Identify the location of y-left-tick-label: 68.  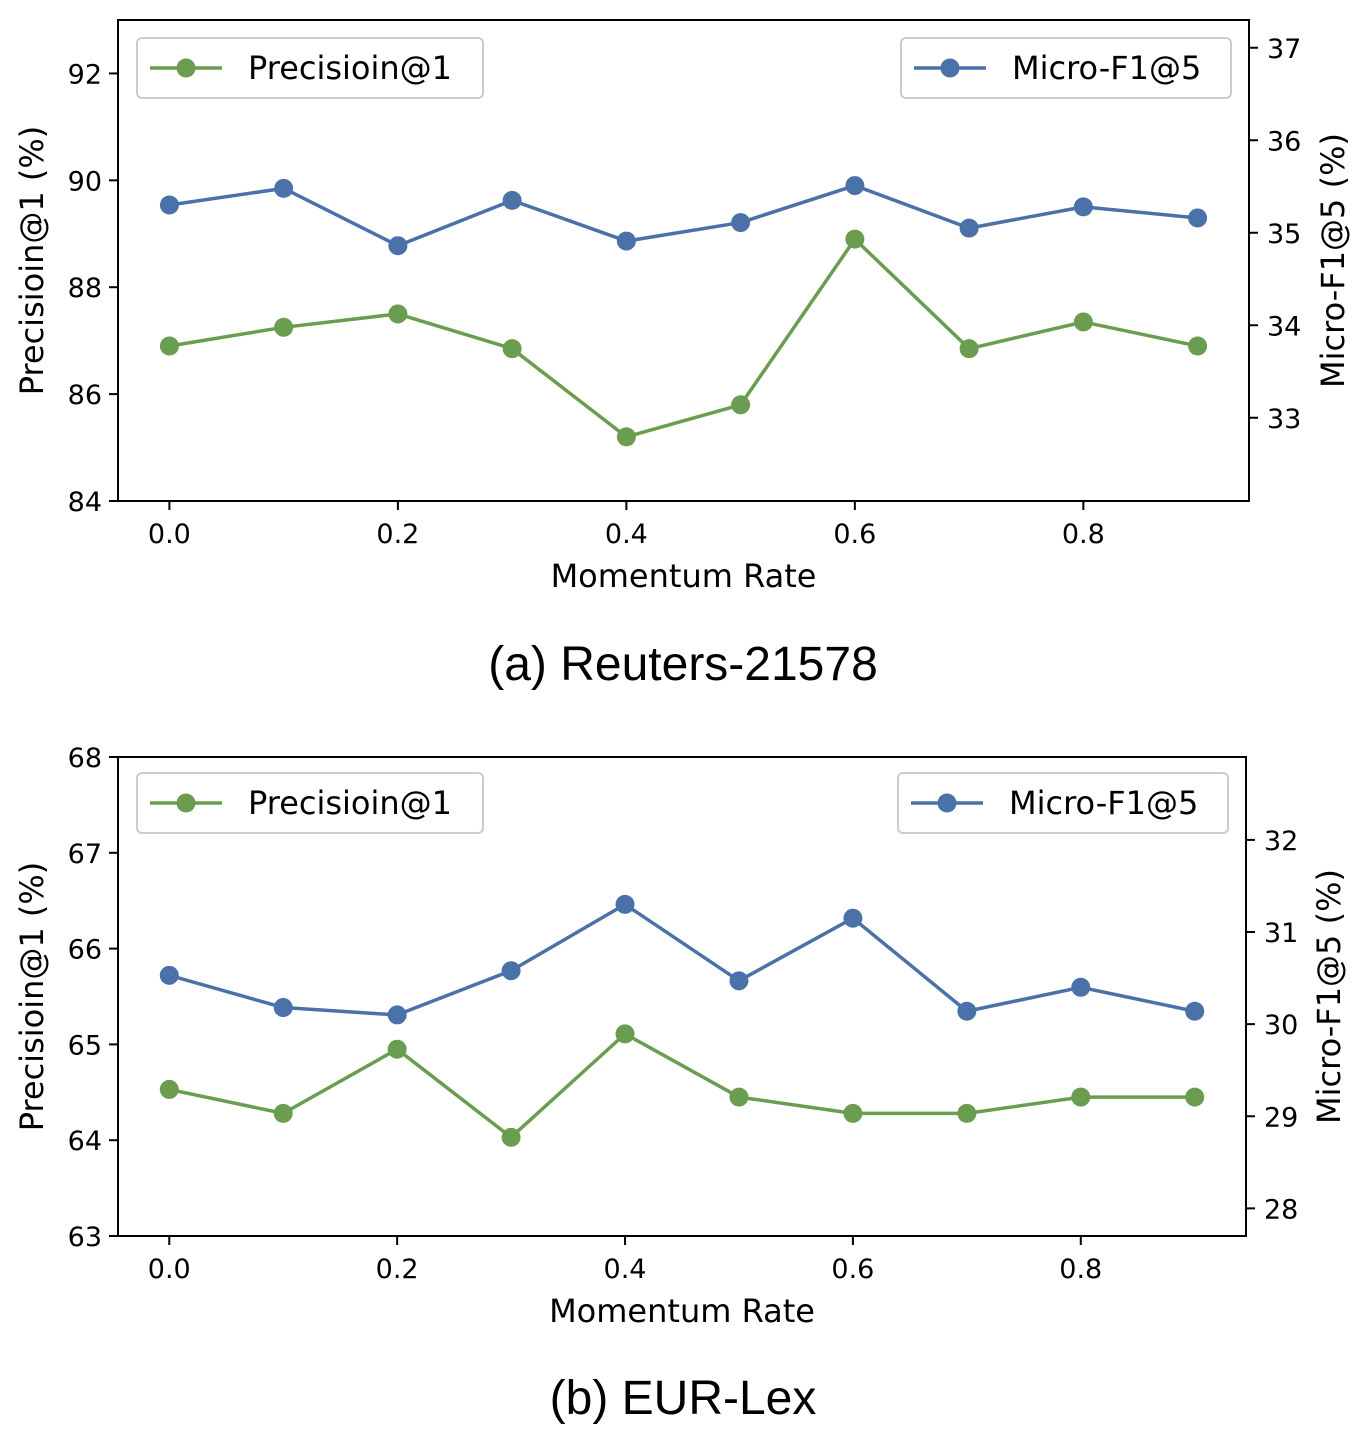
(85, 758).